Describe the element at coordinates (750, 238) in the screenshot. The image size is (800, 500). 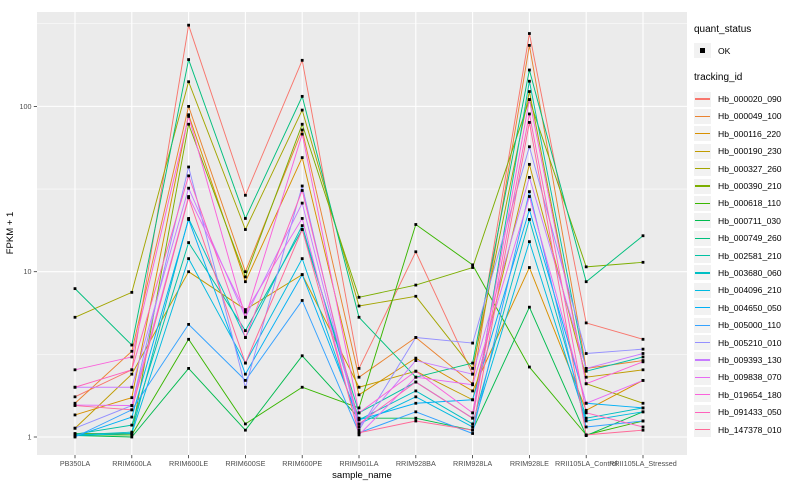
I see `legend-item-label: Hb_000749_260` at that location.